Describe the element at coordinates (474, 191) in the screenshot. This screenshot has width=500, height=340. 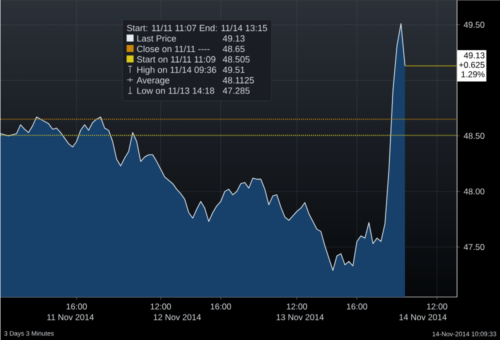
I see `y-tick-label: 48.00` at that location.